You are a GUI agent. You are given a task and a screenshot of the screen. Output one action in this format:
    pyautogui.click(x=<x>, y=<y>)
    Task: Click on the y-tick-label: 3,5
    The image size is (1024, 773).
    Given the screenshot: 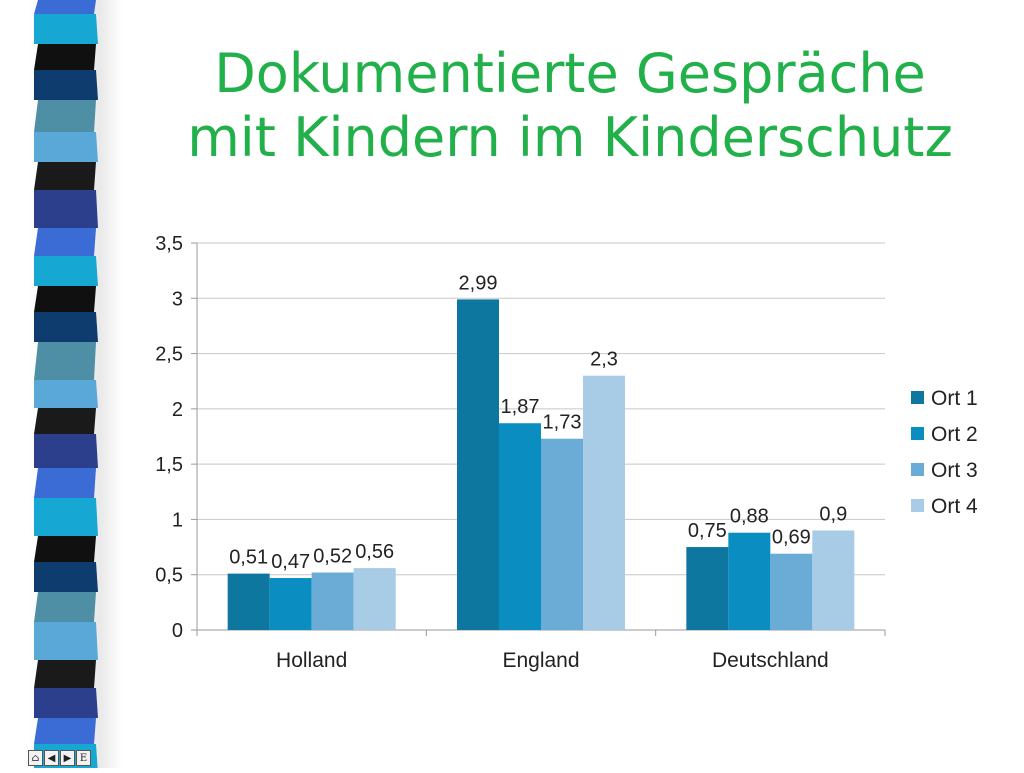 What is the action you would take?
    pyautogui.click(x=169, y=244)
    